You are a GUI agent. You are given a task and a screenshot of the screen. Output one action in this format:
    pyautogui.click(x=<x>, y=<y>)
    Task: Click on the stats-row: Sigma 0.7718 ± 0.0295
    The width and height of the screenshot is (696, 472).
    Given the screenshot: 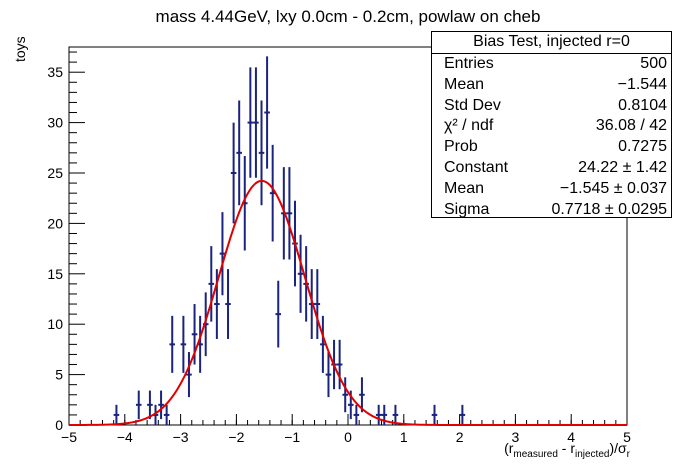 What is the action you would take?
    pyautogui.click(x=551, y=210)
    